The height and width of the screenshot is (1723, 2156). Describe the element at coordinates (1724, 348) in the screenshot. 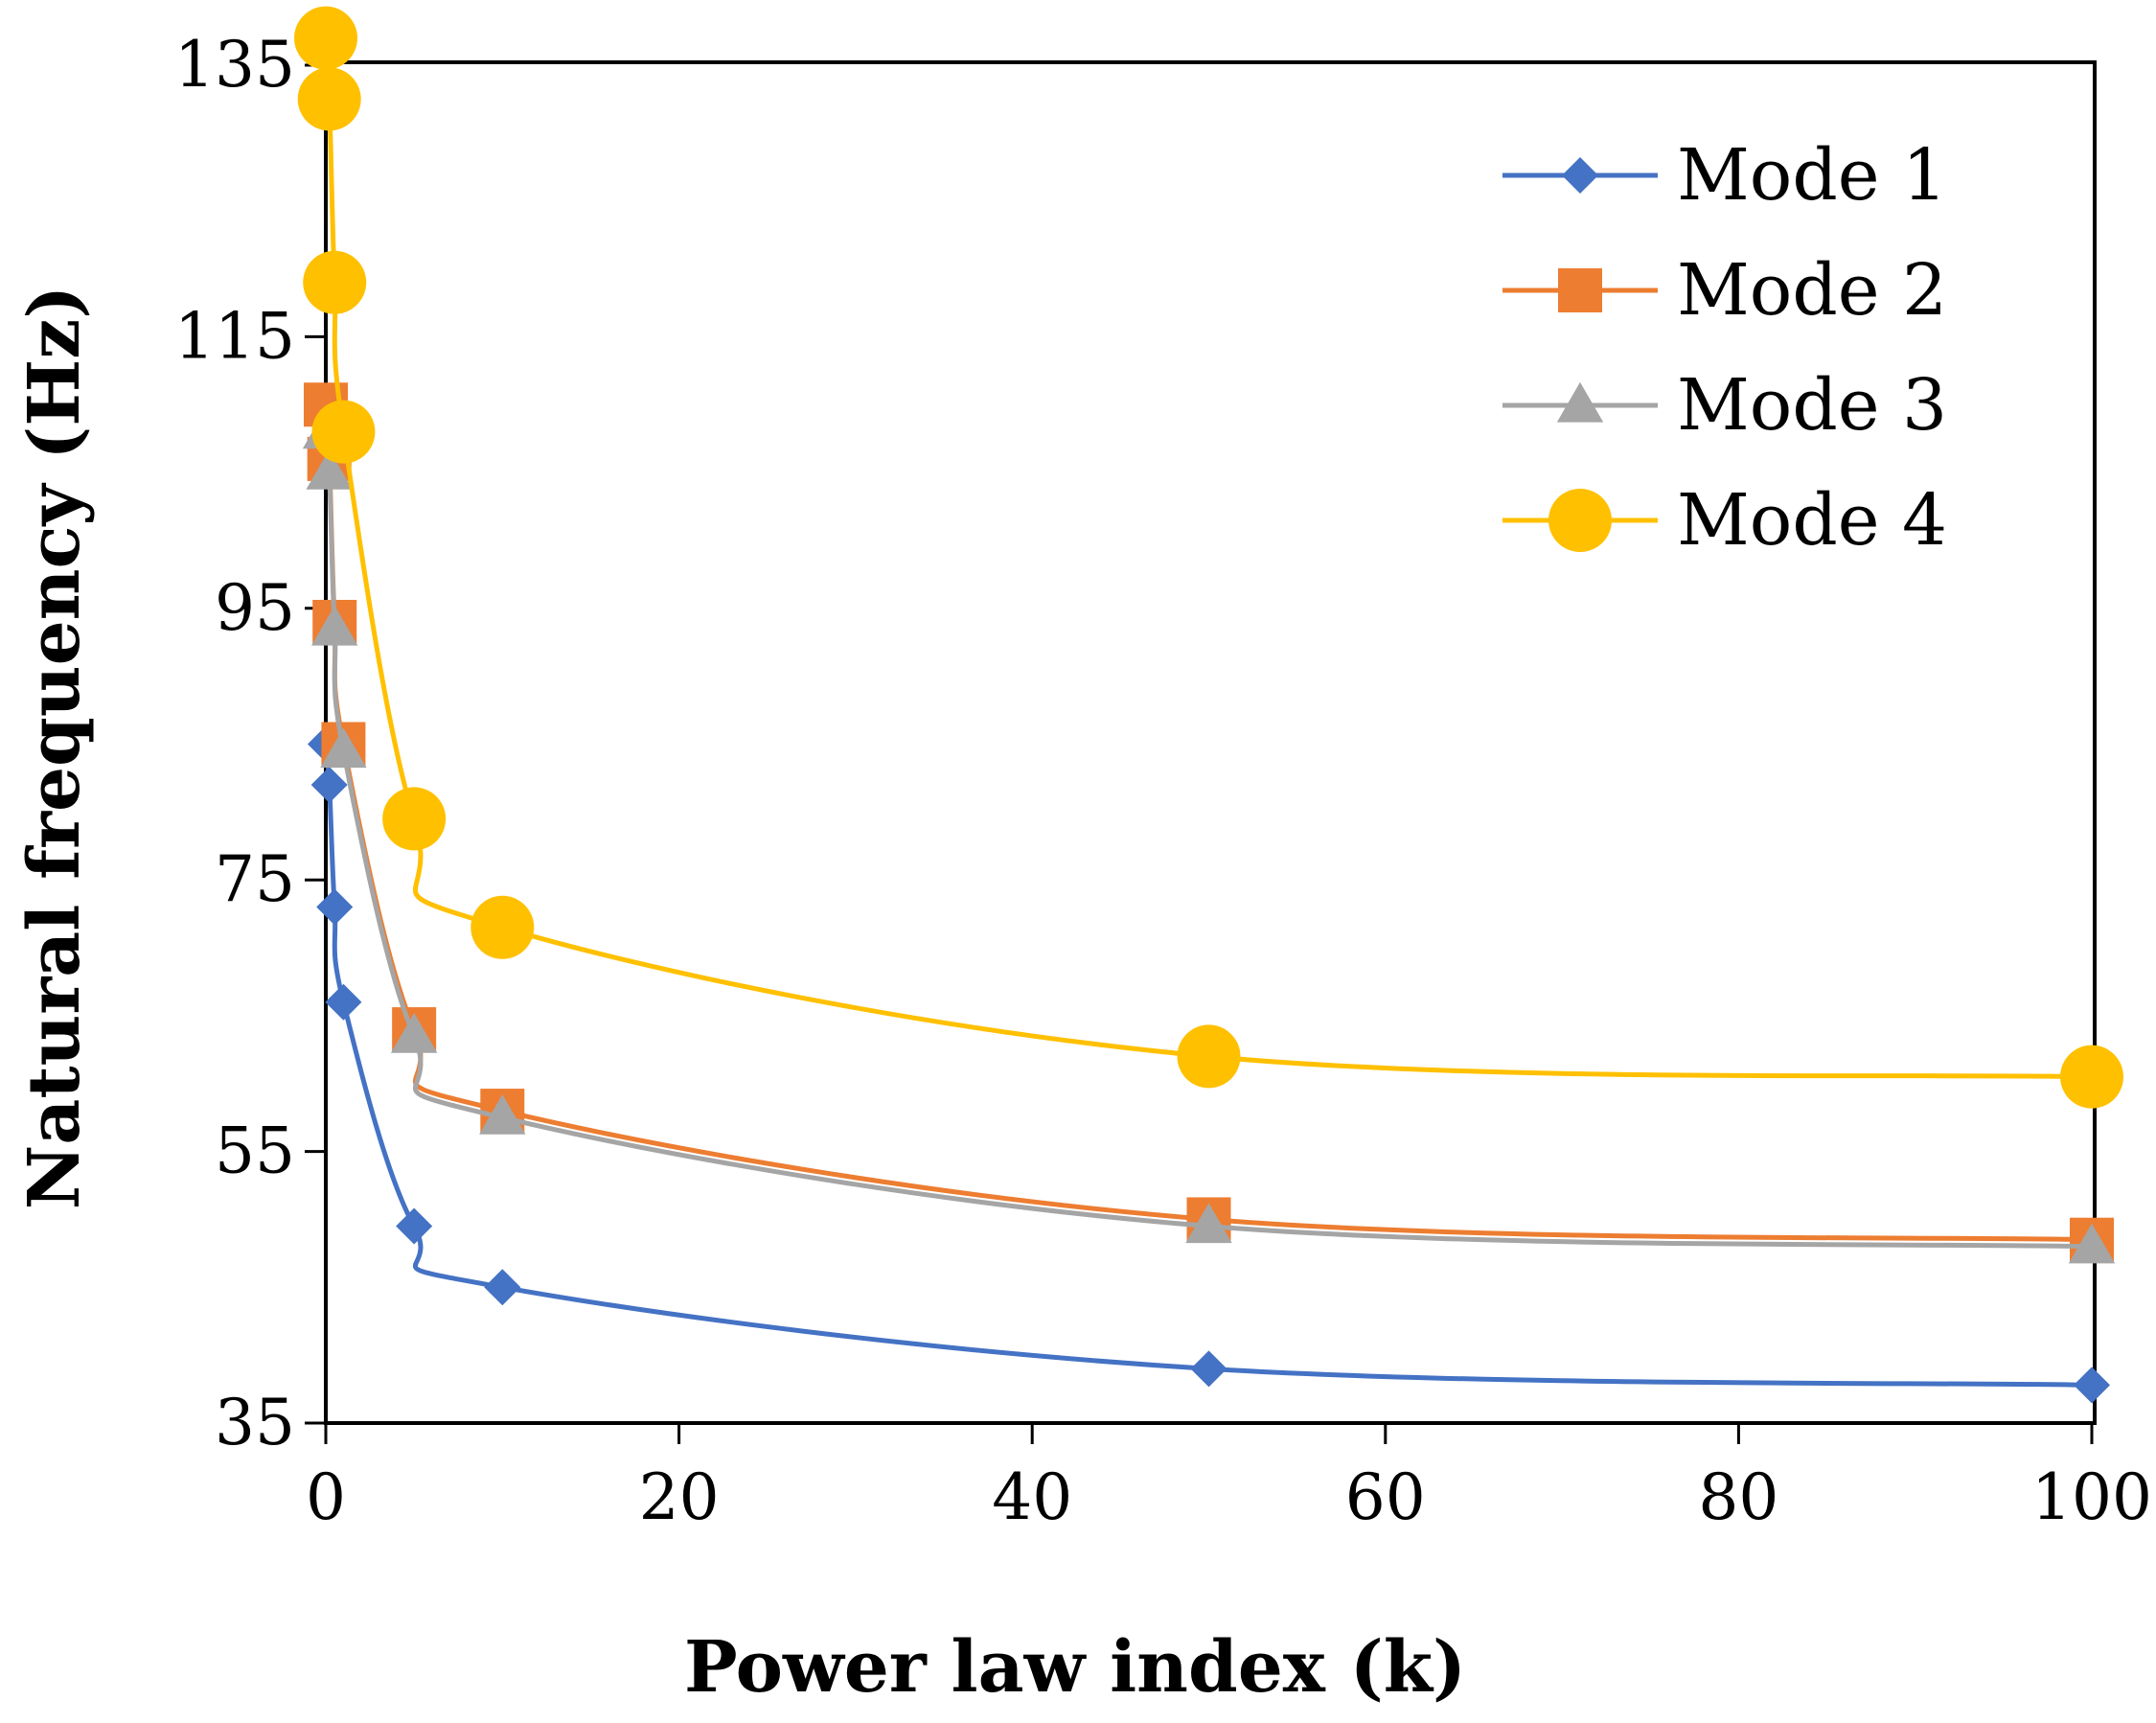

I see `legend: Mode 1 Mode 2 Mode 3 Mode 4` at that location.